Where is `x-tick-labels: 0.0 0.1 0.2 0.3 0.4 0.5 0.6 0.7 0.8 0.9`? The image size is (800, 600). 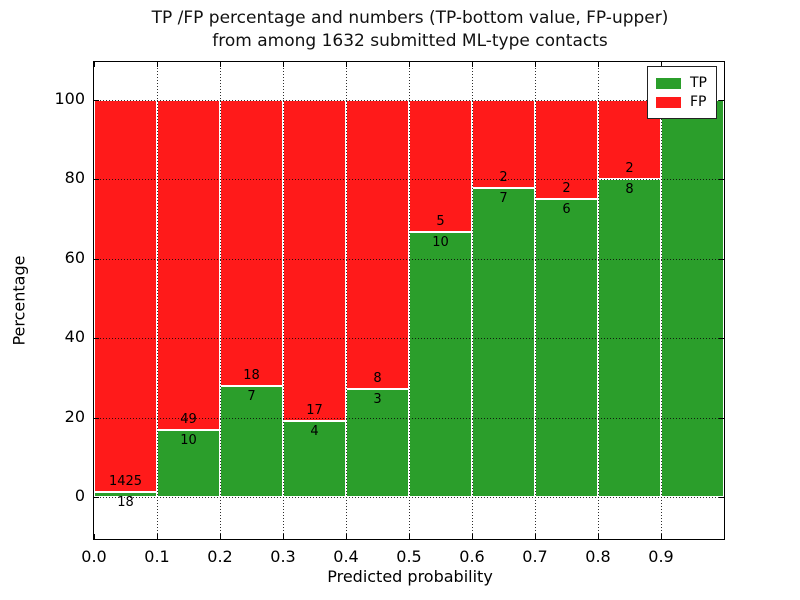
x-tick-labels: 0.0 0.1 0.2 0.3 0.4 0.5 0.6 0.7 0.8 0.9 is located at coordinates (403, 557).